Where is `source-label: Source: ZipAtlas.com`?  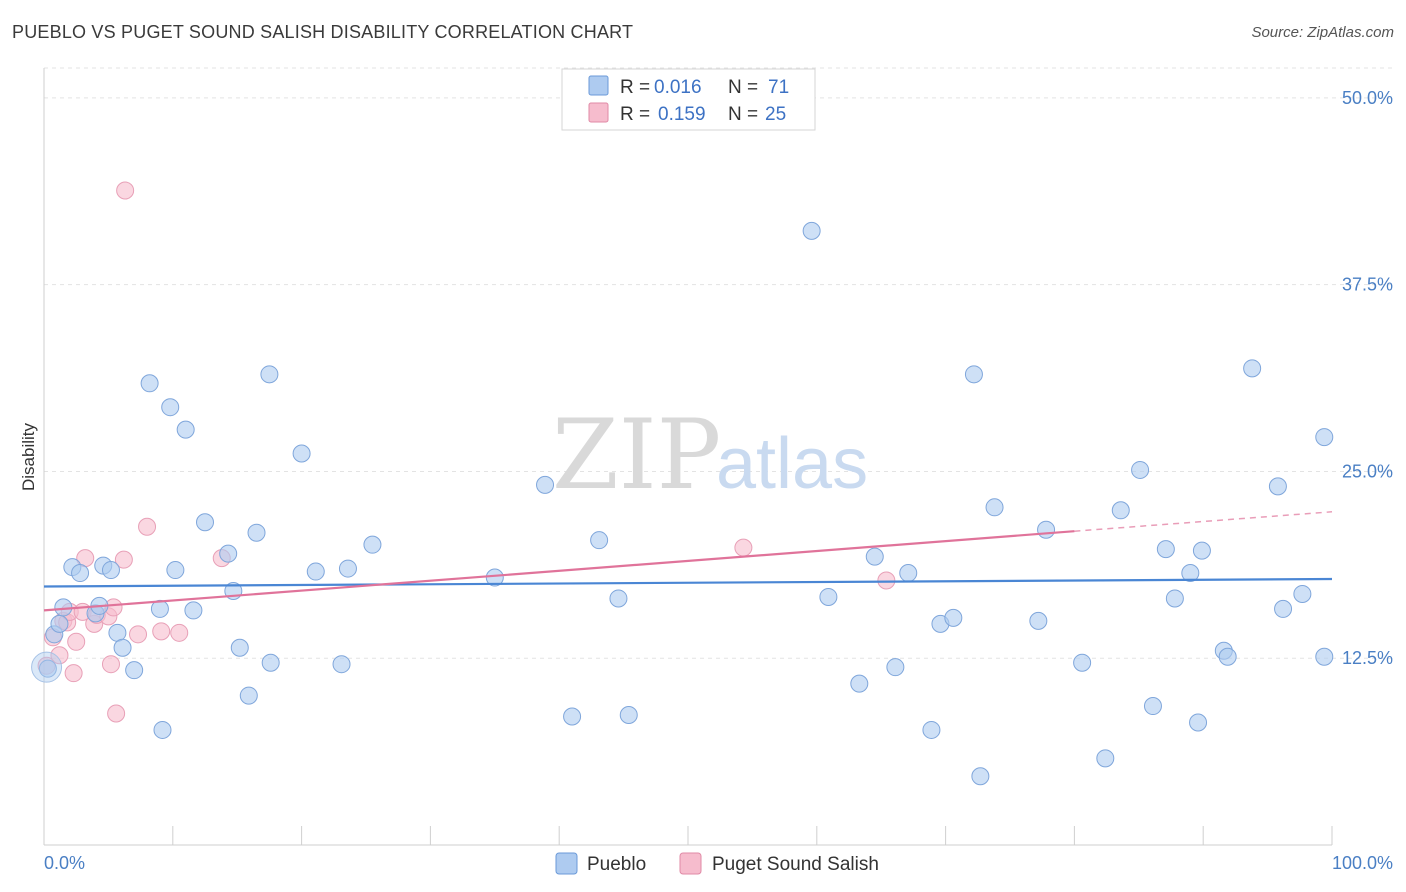
source-label: Source: ZipAtlas.com is located at coordinates (1322, 32).